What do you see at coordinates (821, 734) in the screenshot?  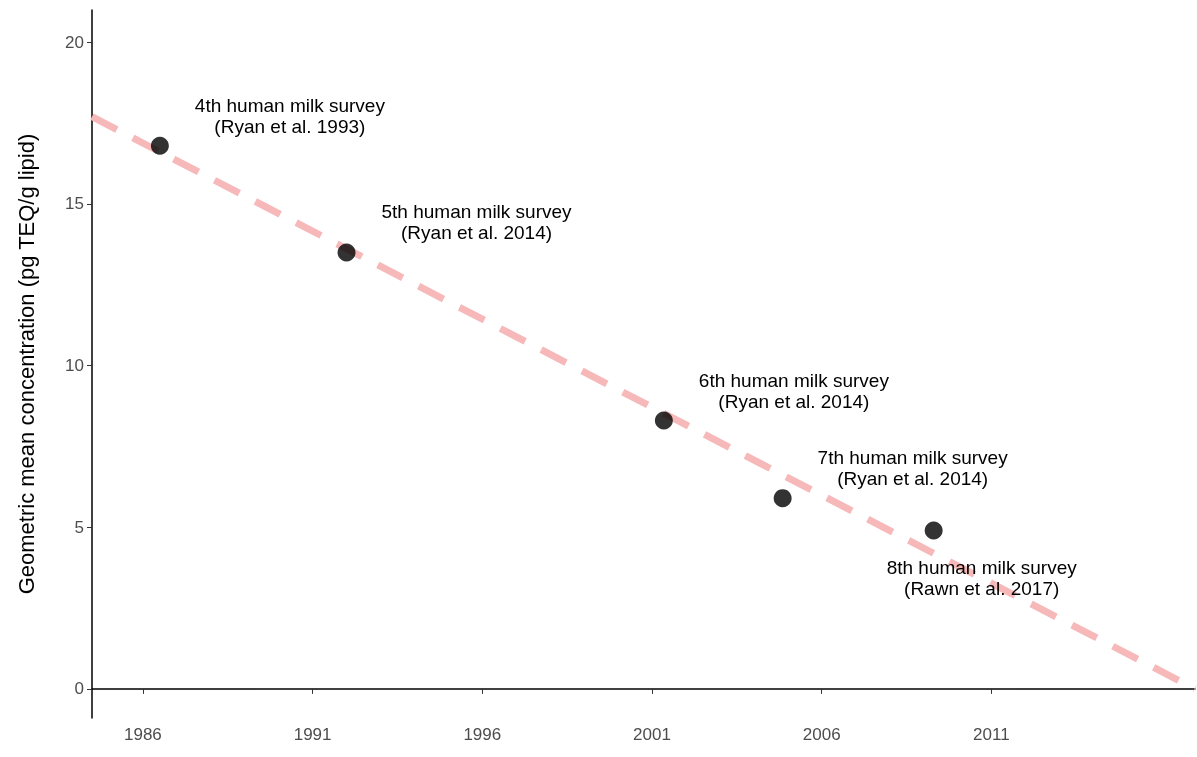 I see `x-tick-label: 2006` at bounding box center [821, 734].